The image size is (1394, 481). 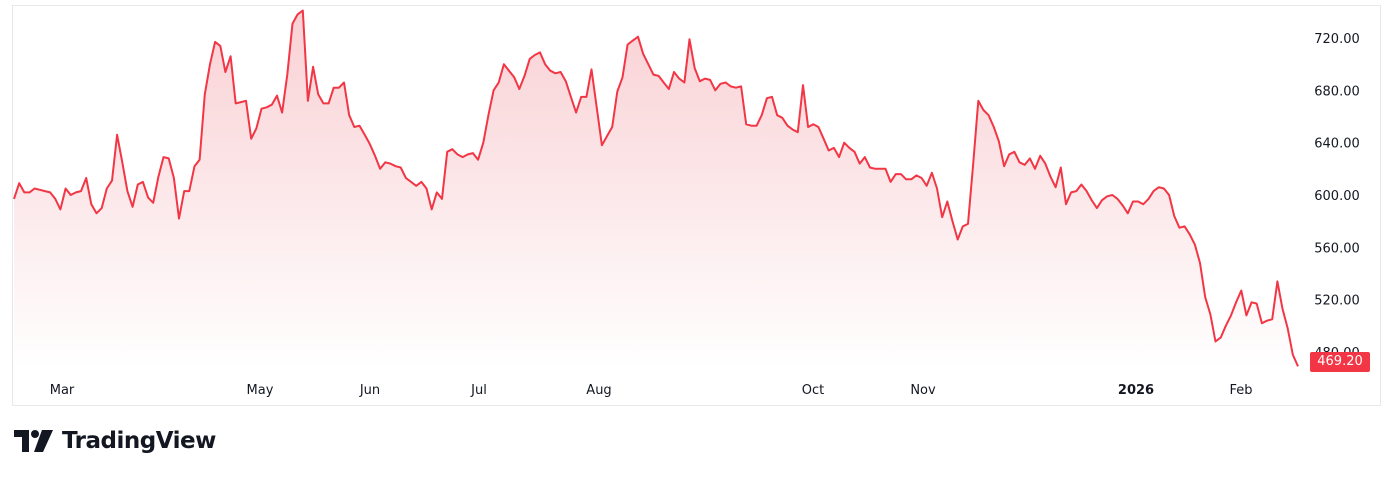 I want to click on y-tick-label: 560.00, so click(x=1337, y=248).